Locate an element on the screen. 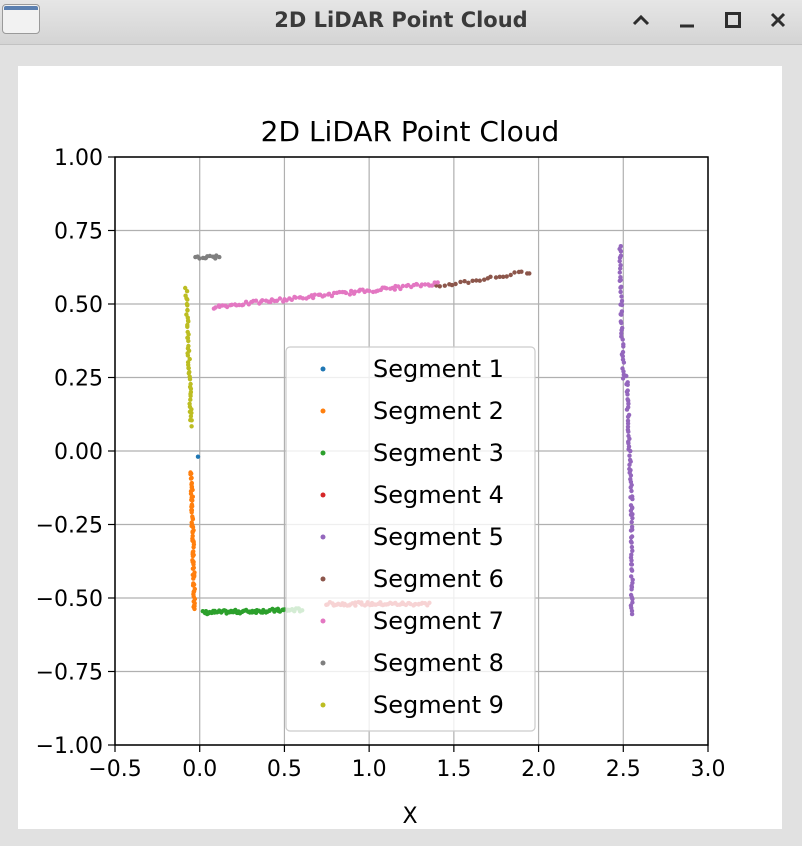 This screenshot has height=846, width=802. app-icon is located at coordinates (21, 19).